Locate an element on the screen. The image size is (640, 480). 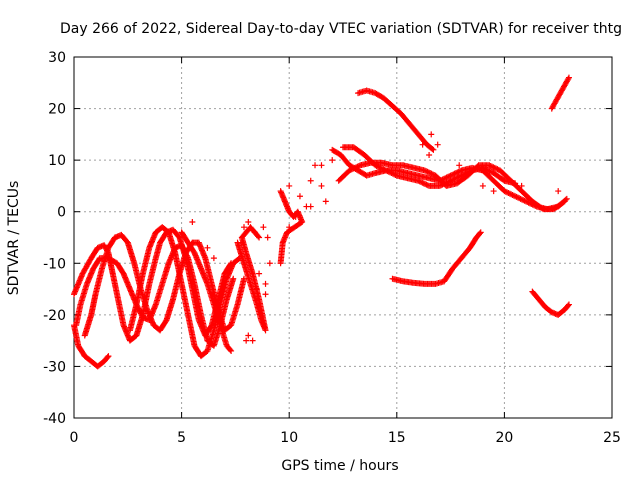
y-tick-label: 0 is located at coordinates (61, 213).